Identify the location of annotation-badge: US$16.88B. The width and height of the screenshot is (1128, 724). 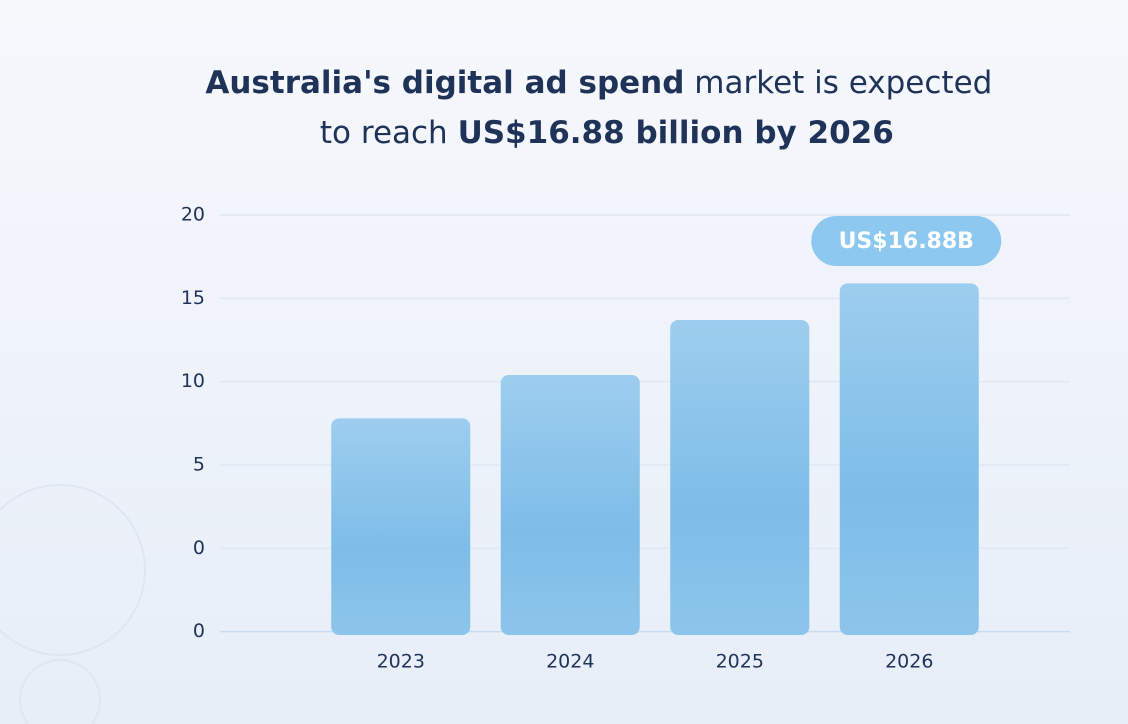
(906, 241).